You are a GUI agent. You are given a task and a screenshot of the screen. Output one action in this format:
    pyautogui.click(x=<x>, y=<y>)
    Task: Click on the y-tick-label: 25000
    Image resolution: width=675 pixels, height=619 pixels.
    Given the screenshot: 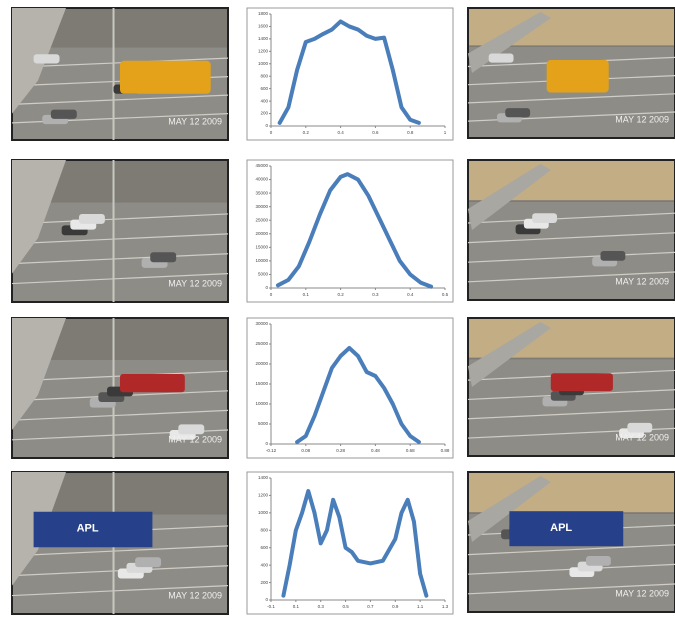 What is the action you would take?
    pyautogui.click(x=261, y=219)
    